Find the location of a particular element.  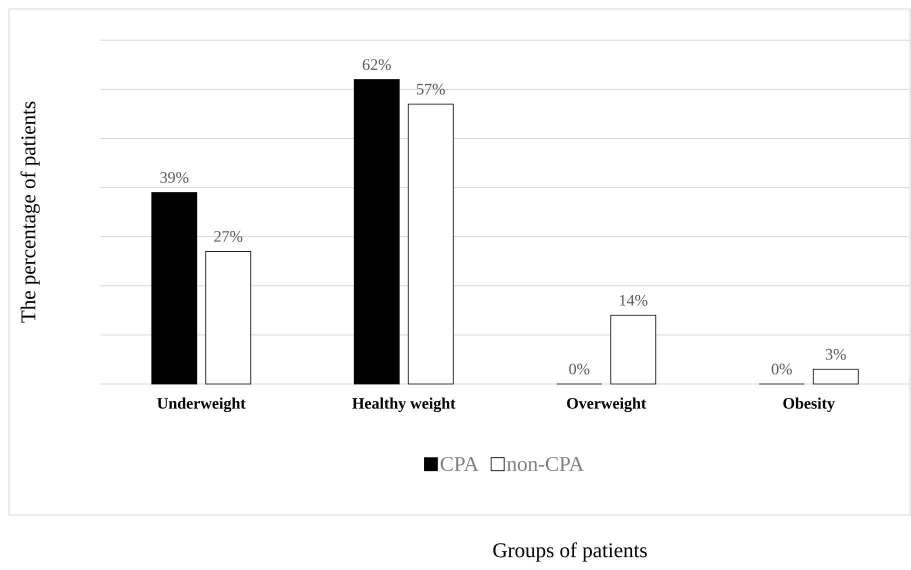

legend-label: non-CPA is located at coordinates (545, 464).